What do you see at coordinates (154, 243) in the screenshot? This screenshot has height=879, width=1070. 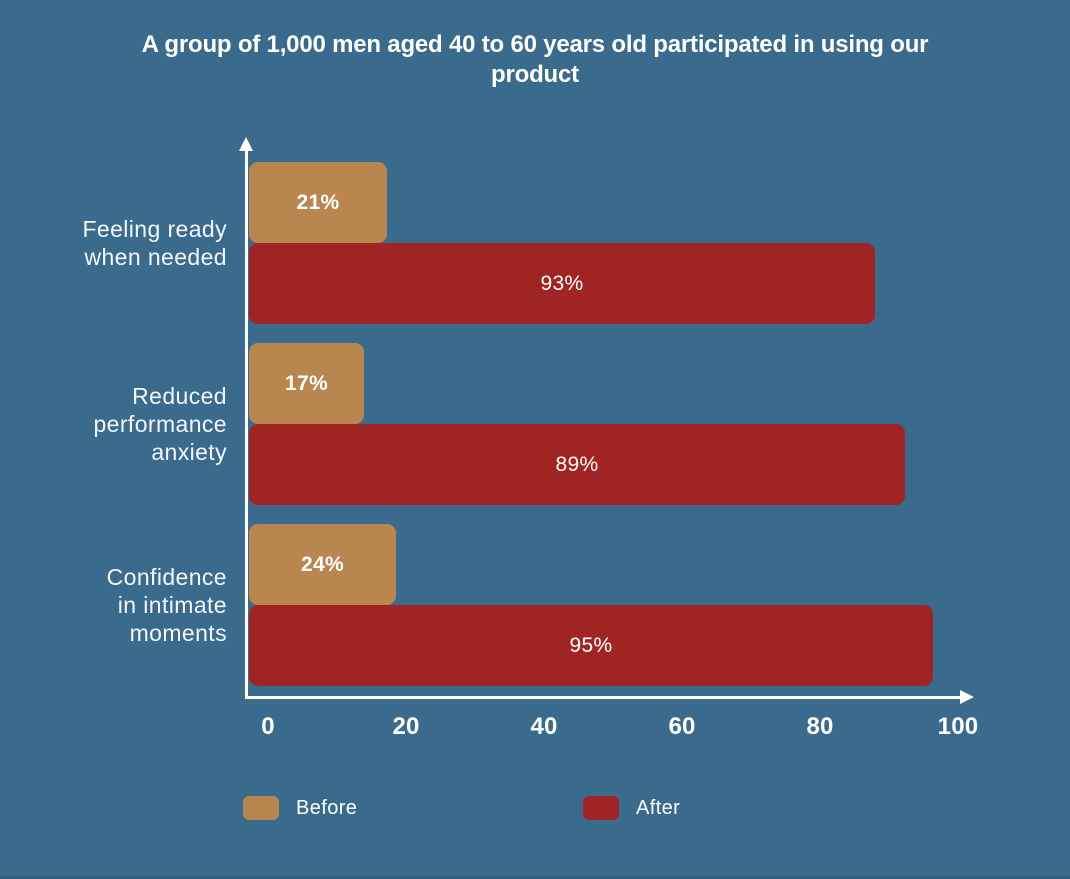 I see `category-label: Feeling ready when needed` at bounding box center [154, 243].